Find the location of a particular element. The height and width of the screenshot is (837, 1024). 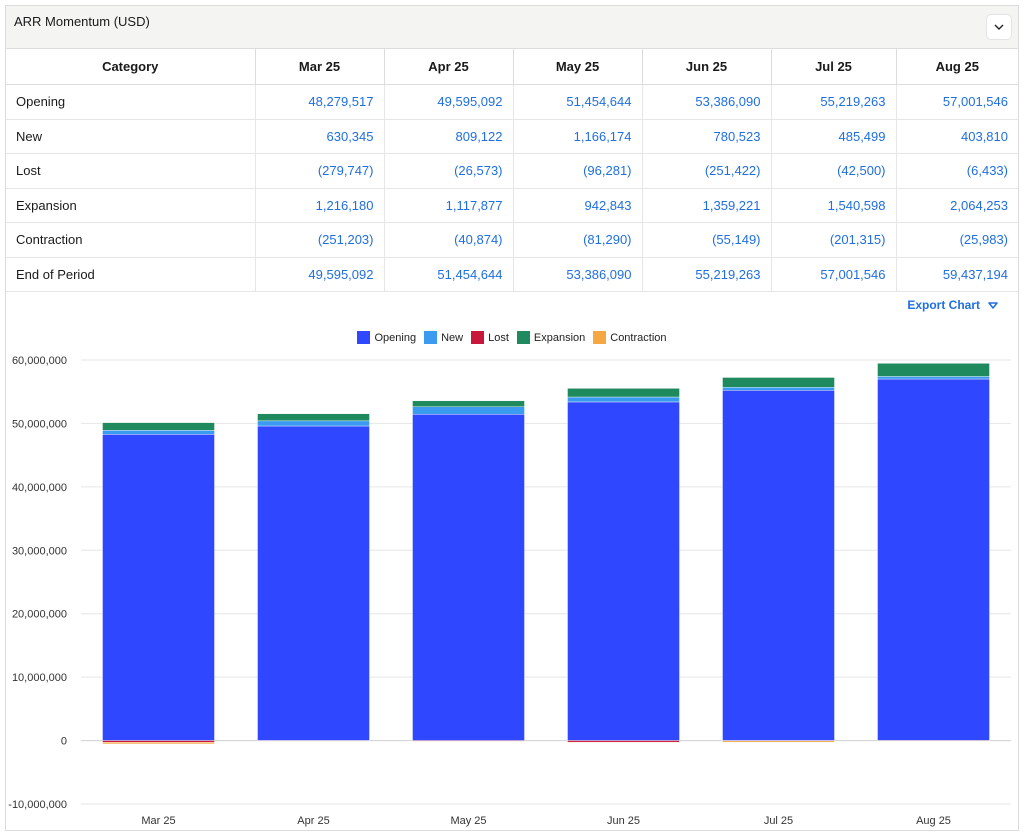

legend-item-opening: Opening is located at coordinates (386, 337).